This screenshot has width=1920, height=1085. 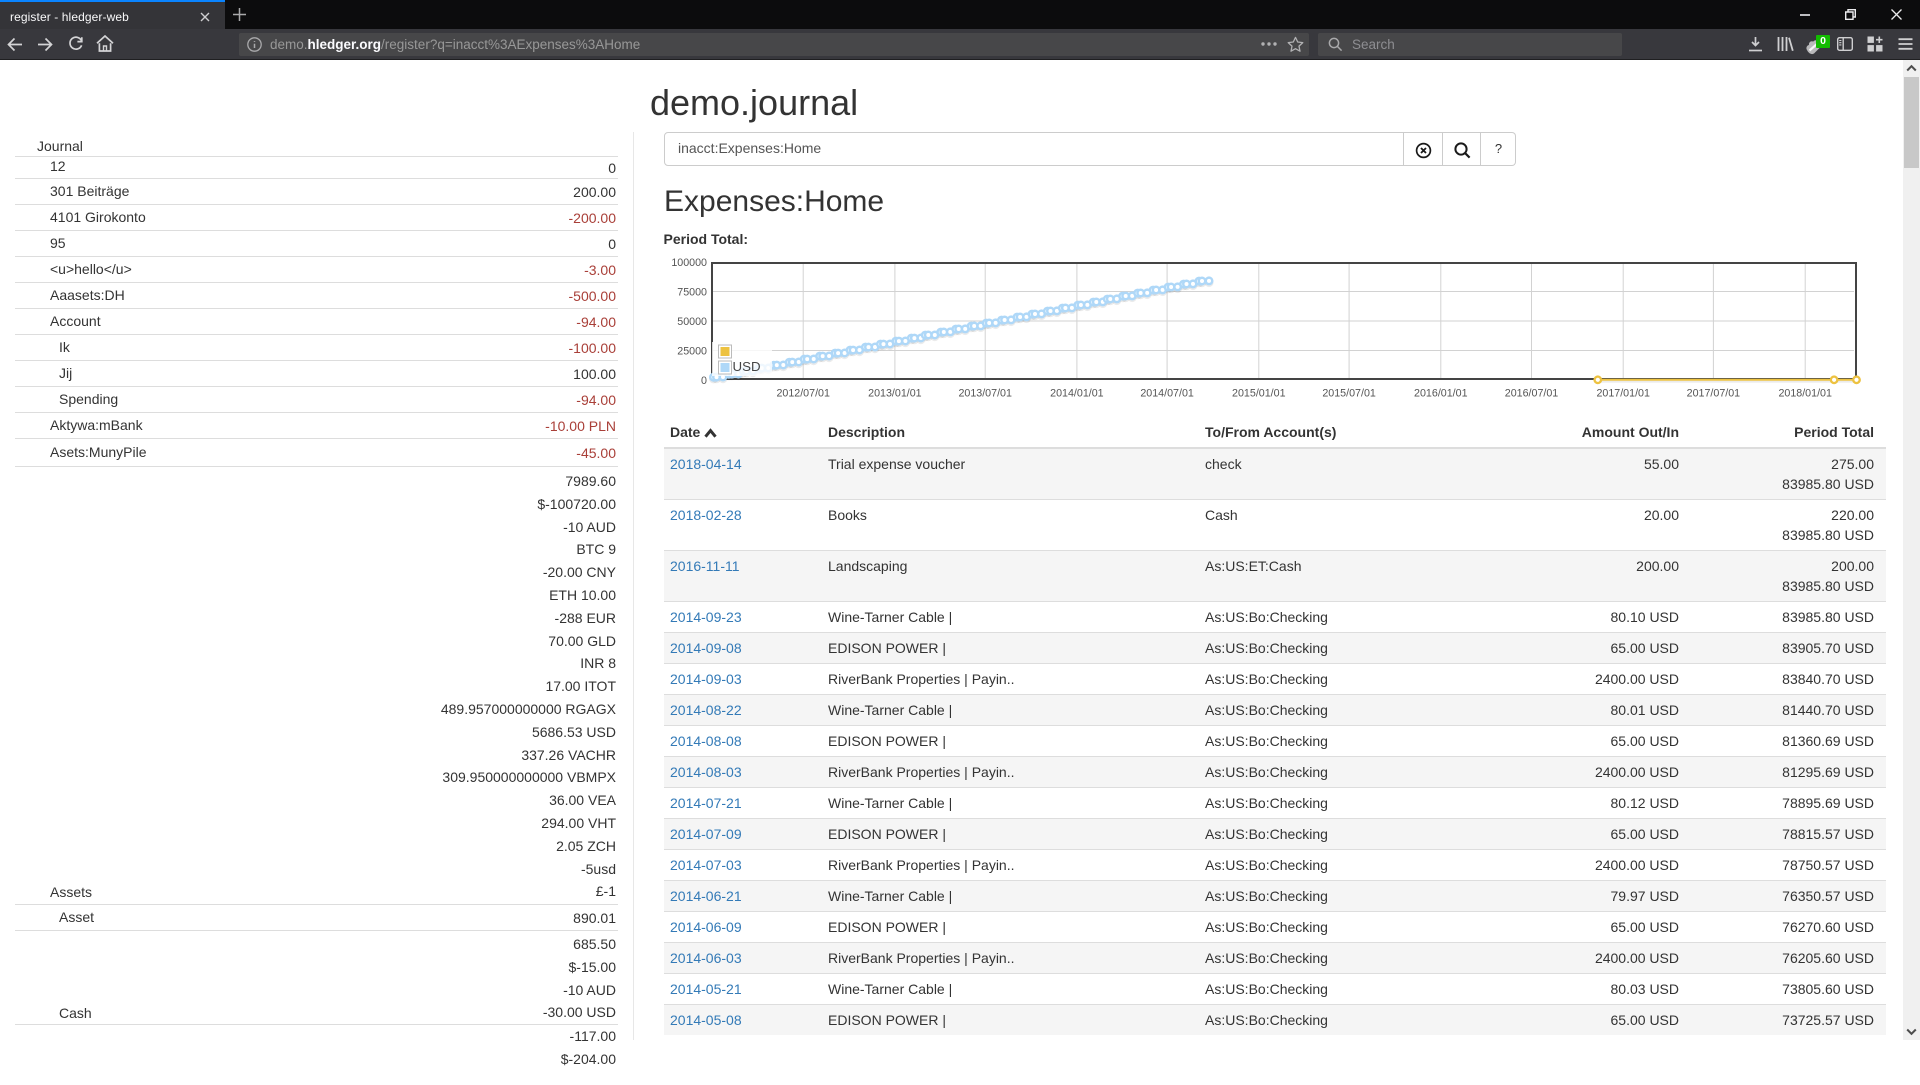 What do you see at coordinates (1532, 394) in the screenshot?
I see `svg-text: 2016/07/01` at bounding box center [1532, 394].